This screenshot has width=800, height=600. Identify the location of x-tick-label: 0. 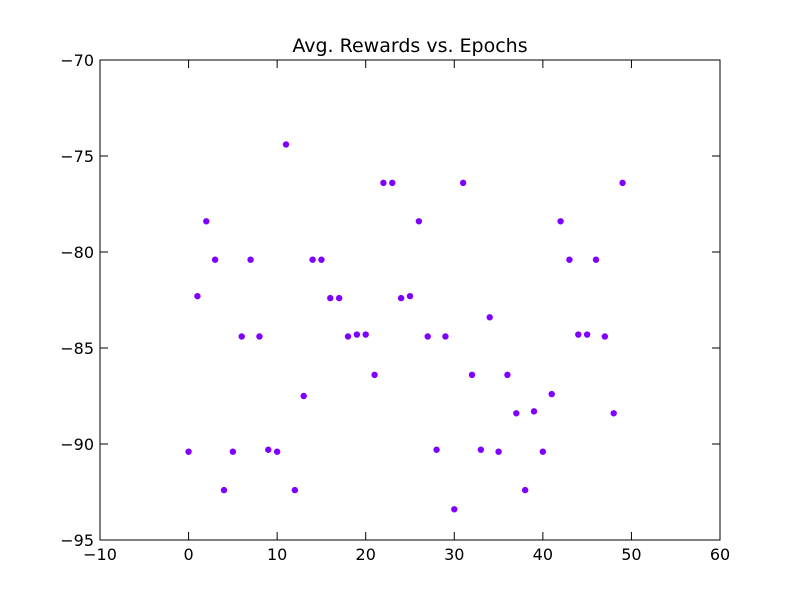
(188, 554).